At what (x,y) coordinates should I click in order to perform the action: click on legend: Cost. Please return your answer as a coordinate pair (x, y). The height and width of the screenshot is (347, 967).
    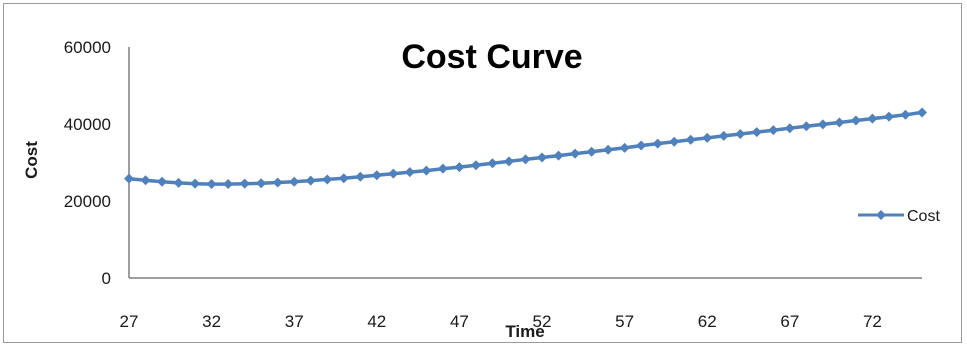
    Looking at the image, I should click on (899, 216).